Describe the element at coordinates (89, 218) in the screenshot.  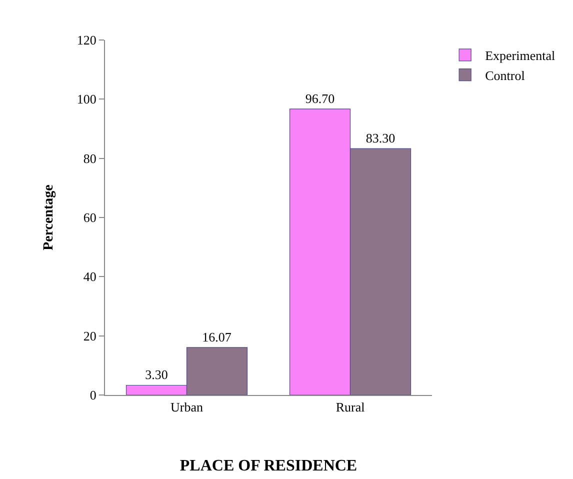
I see `y-tick-label: 60` at that location.